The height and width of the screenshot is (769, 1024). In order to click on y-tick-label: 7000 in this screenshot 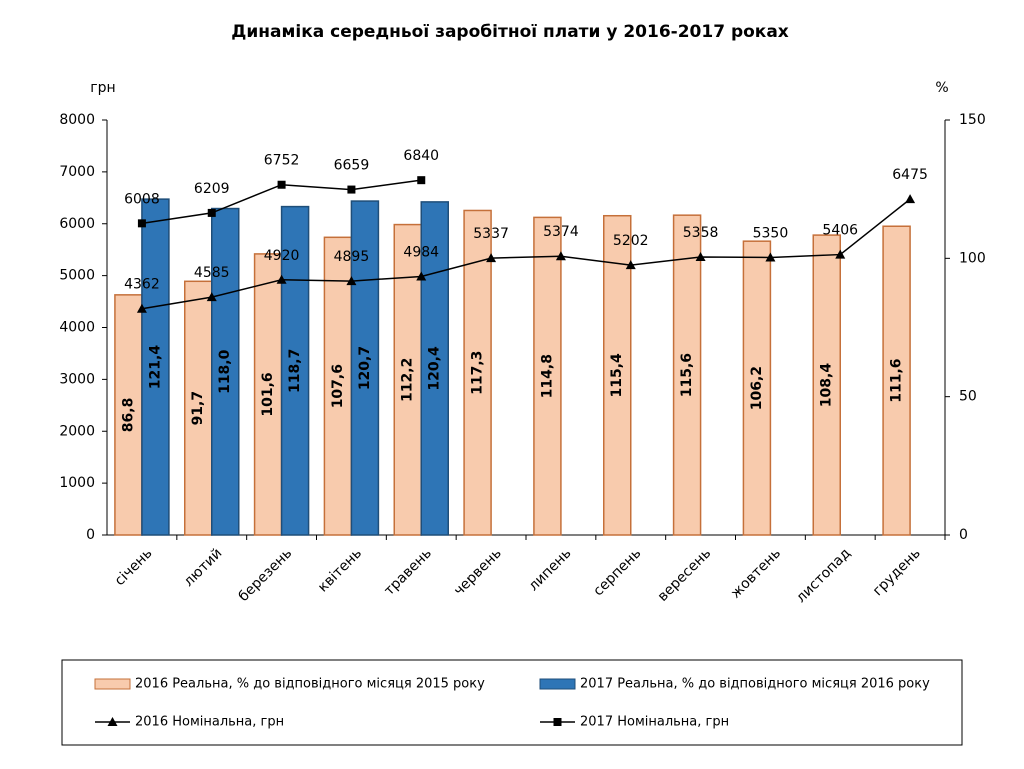, I will do `click(77, 172)`.